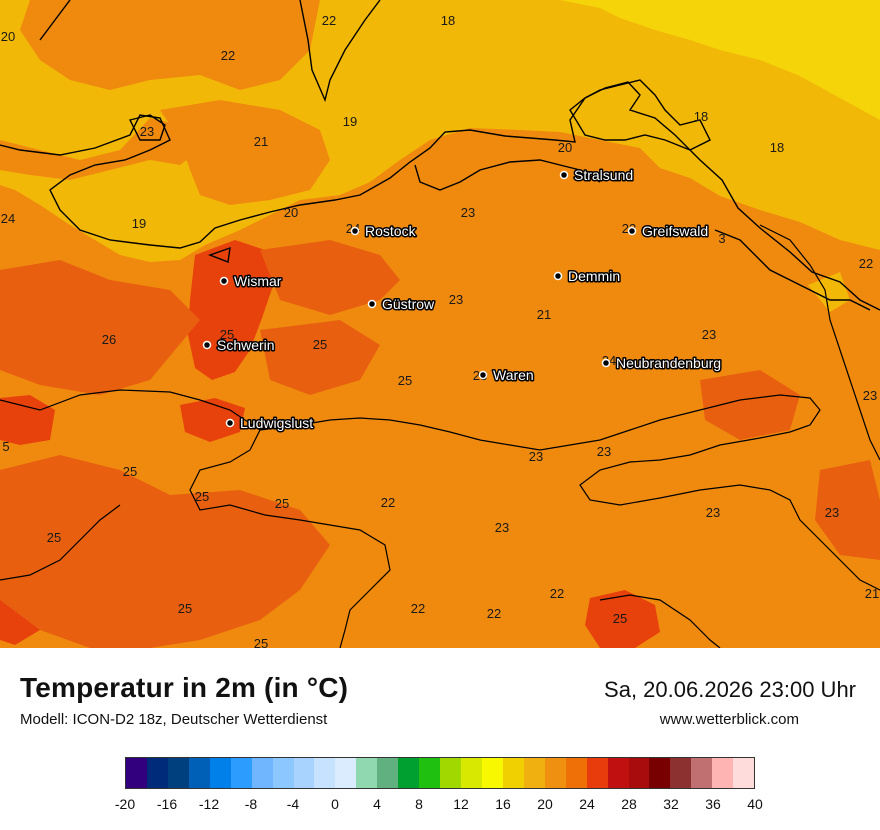 The height and width of the screenshot is (830, 880). What do you see at coordinates (662, 363) in the screenshot?
I see `city-marker: Neubrandenburg` at bounding box center [662, 363].